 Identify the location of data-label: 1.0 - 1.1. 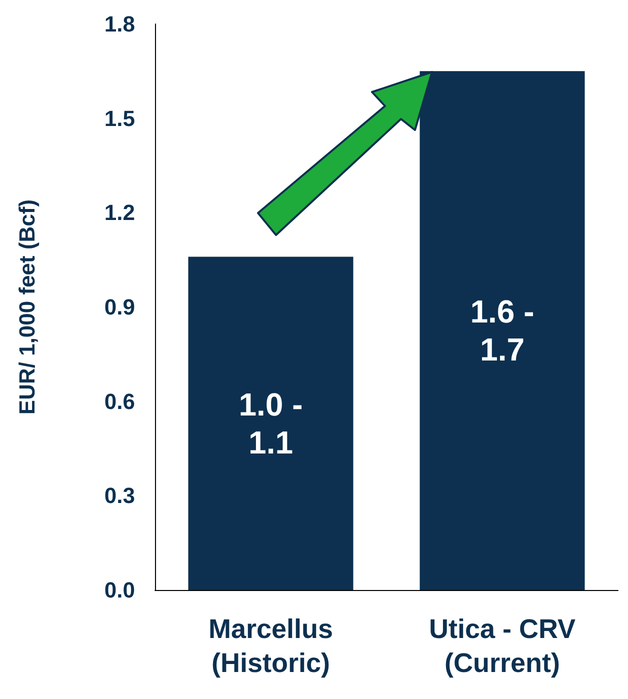
(270, 423).